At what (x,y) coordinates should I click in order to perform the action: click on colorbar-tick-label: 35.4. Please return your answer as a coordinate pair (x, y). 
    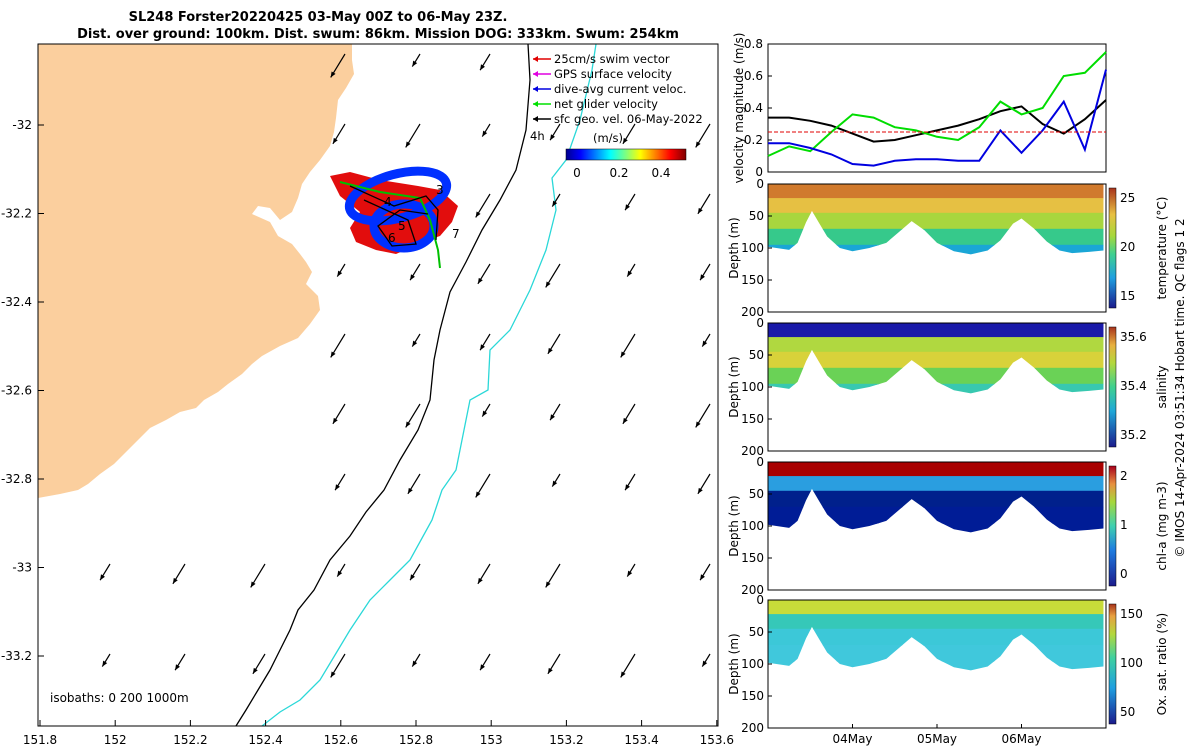
    Looking at the image, I should click on (1133, 386).